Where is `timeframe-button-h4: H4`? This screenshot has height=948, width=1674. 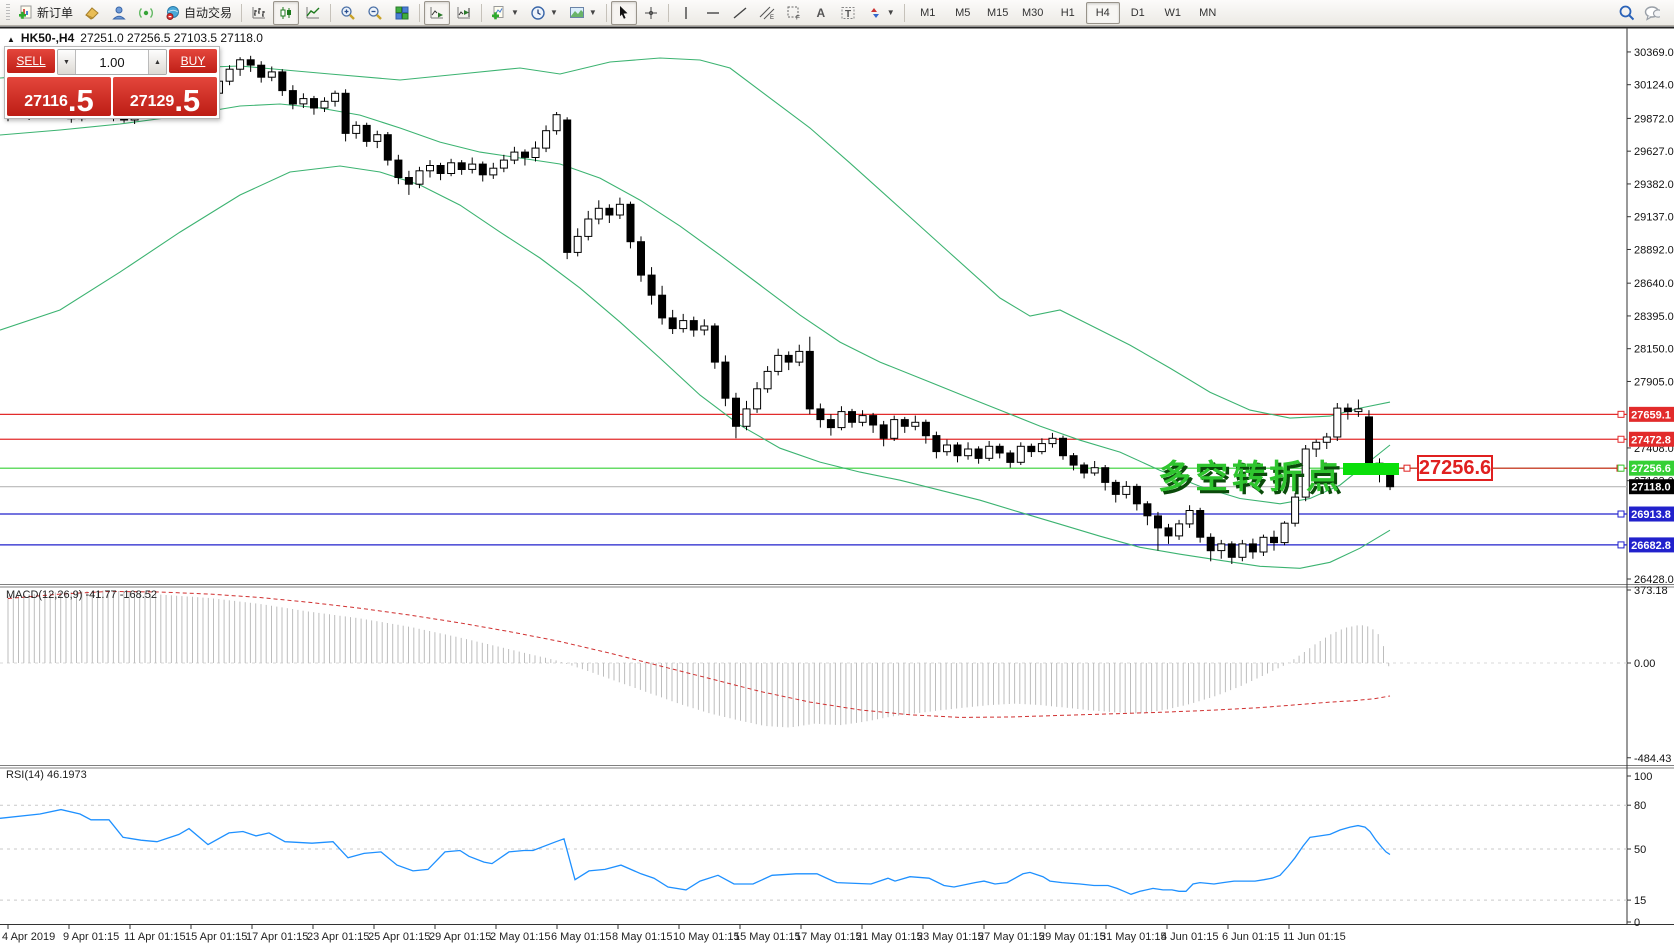 timeframe-button-h4: H4 is located at coordinates (1102, 12).